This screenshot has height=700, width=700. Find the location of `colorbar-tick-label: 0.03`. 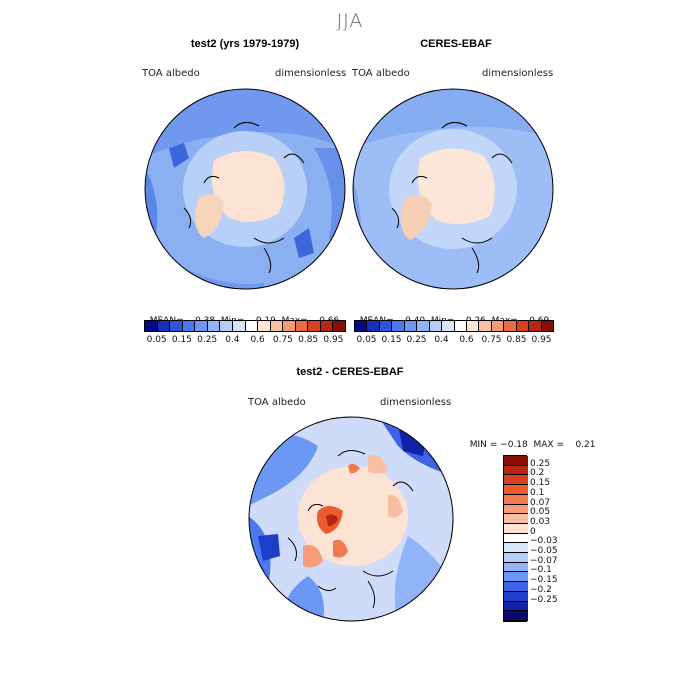

colorbar-tick-label: 0.03 is located at coordinates (540, 521).